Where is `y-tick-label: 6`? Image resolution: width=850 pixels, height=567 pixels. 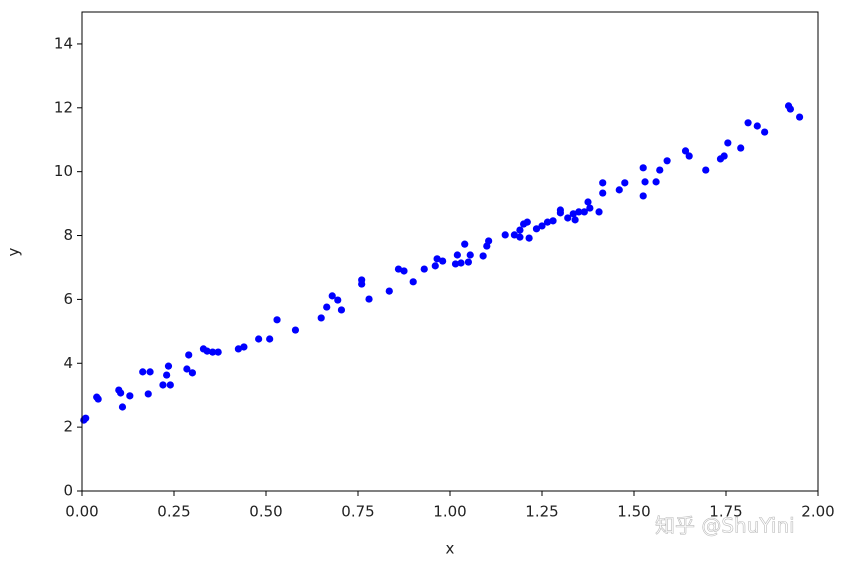
y-tick-label: 6 is located at coordinates (68, 299).